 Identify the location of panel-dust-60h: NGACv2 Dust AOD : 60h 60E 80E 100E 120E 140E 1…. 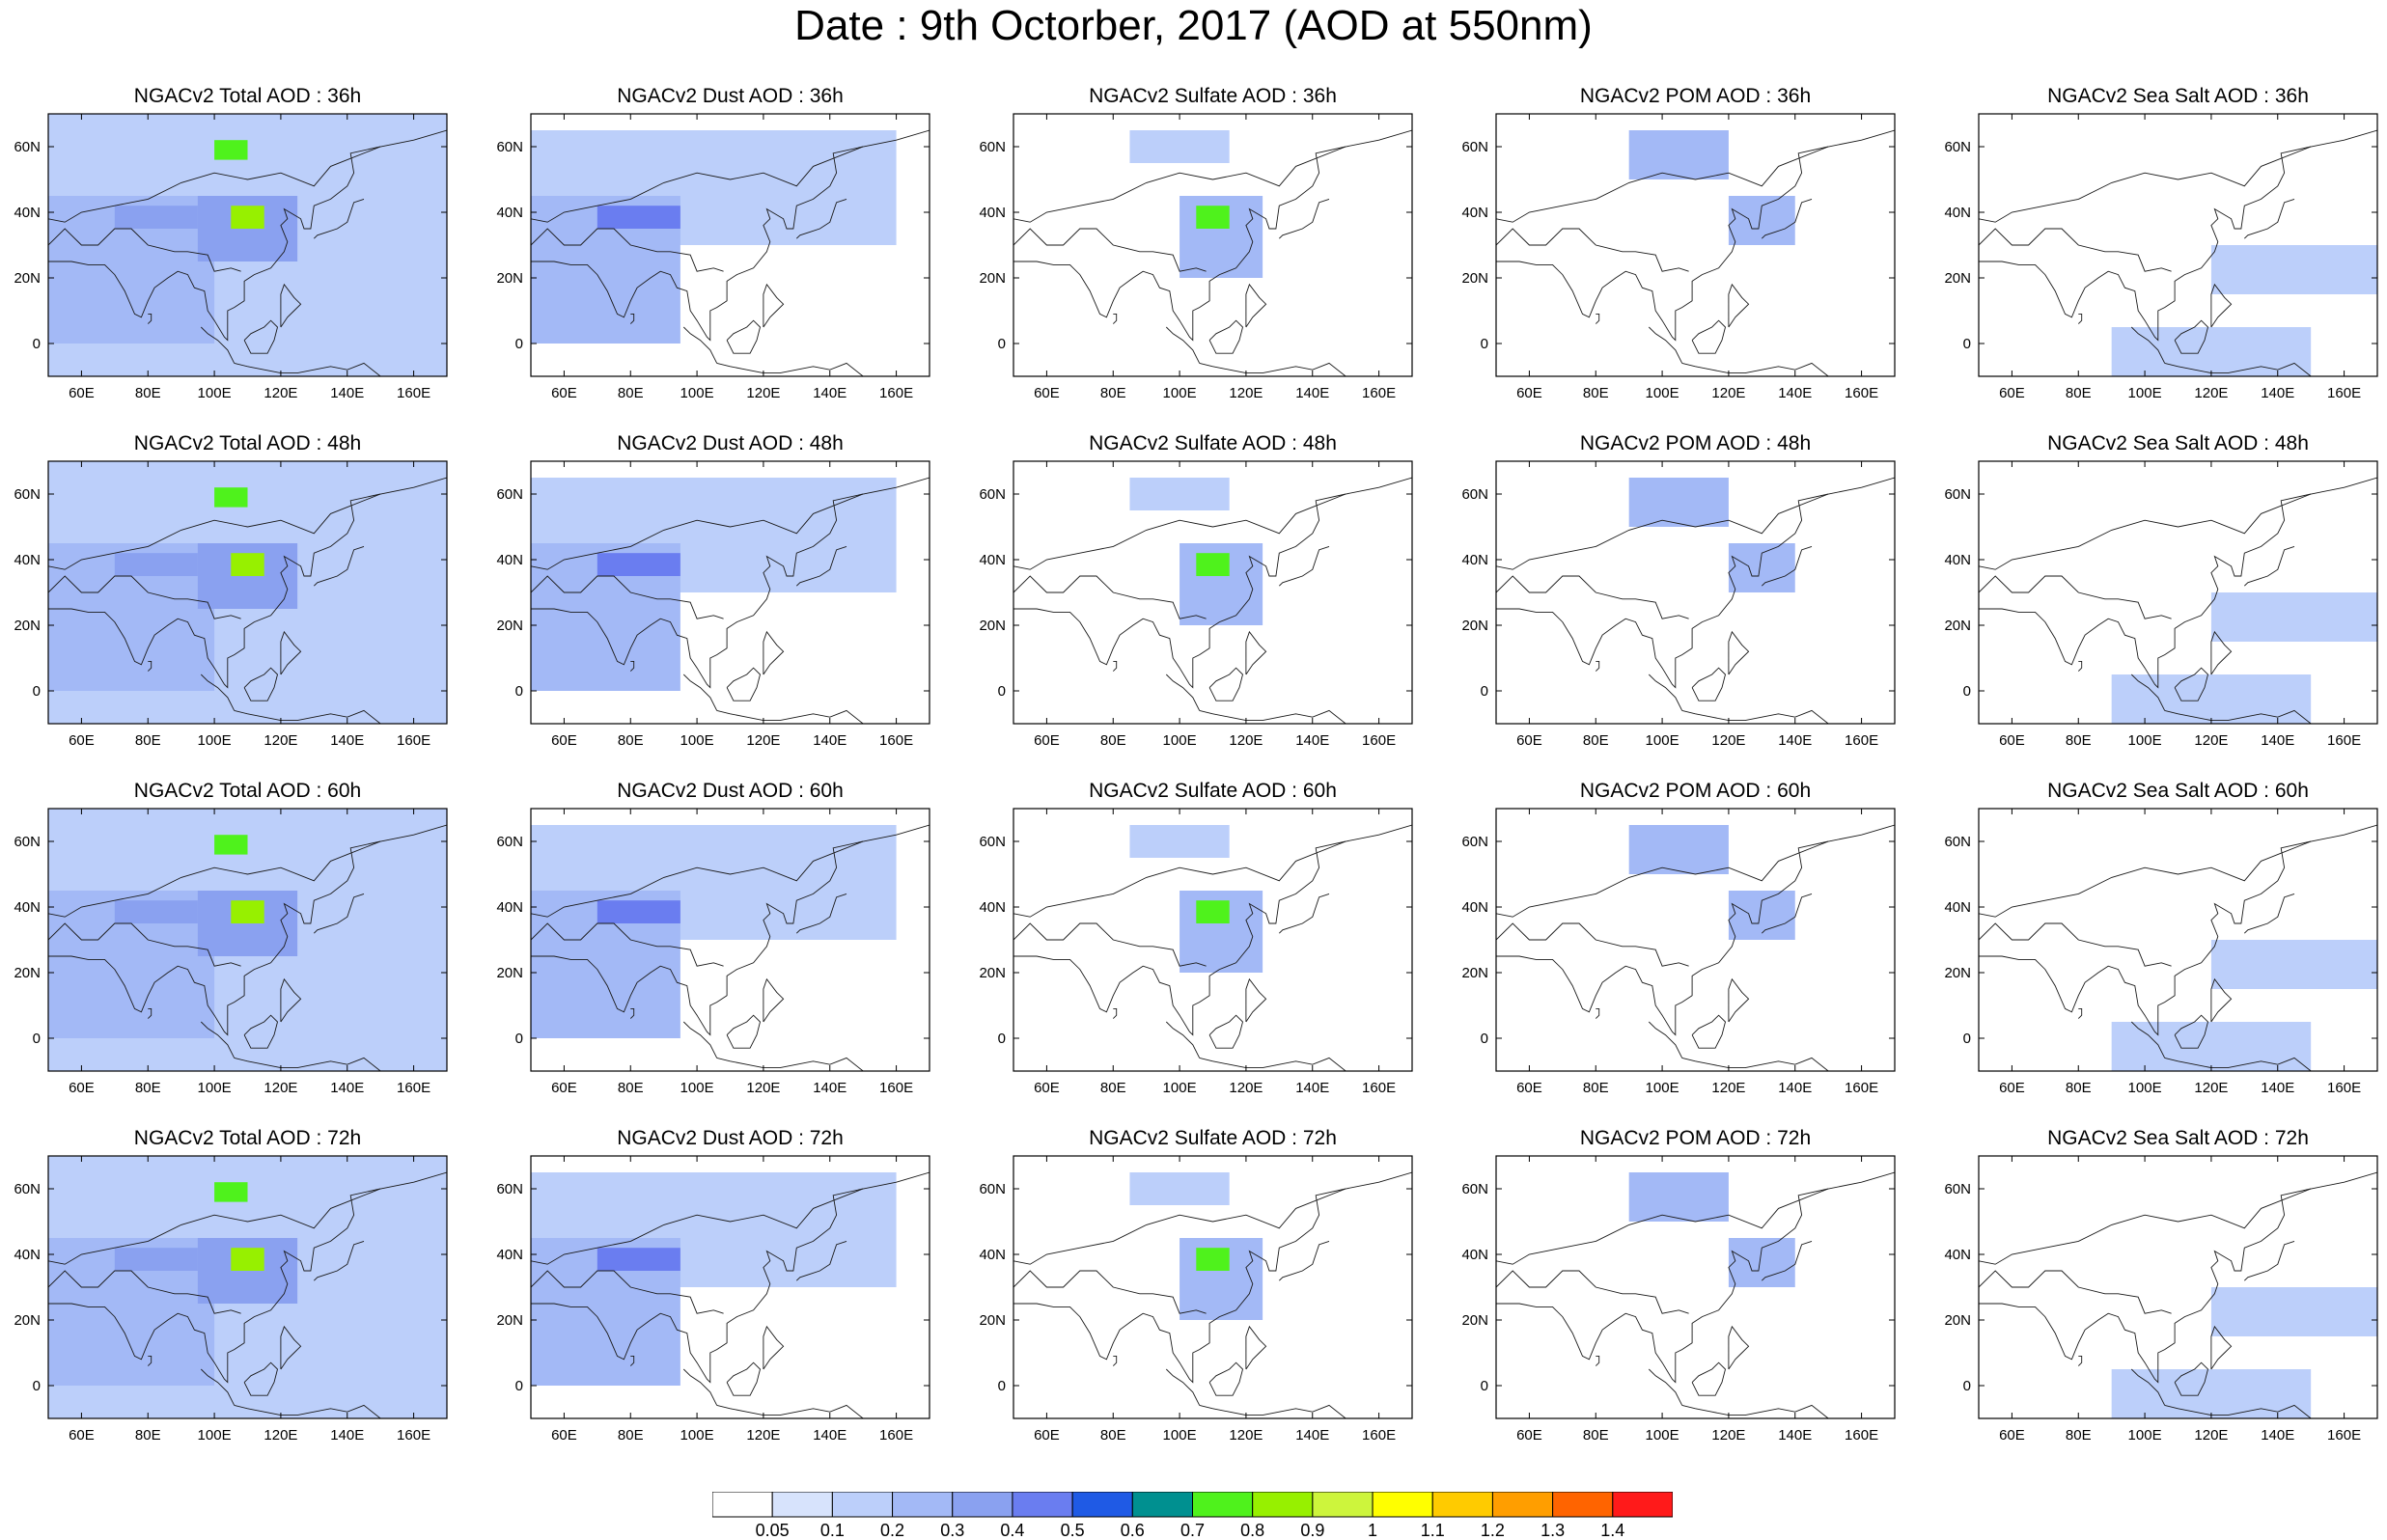
(724, 953).